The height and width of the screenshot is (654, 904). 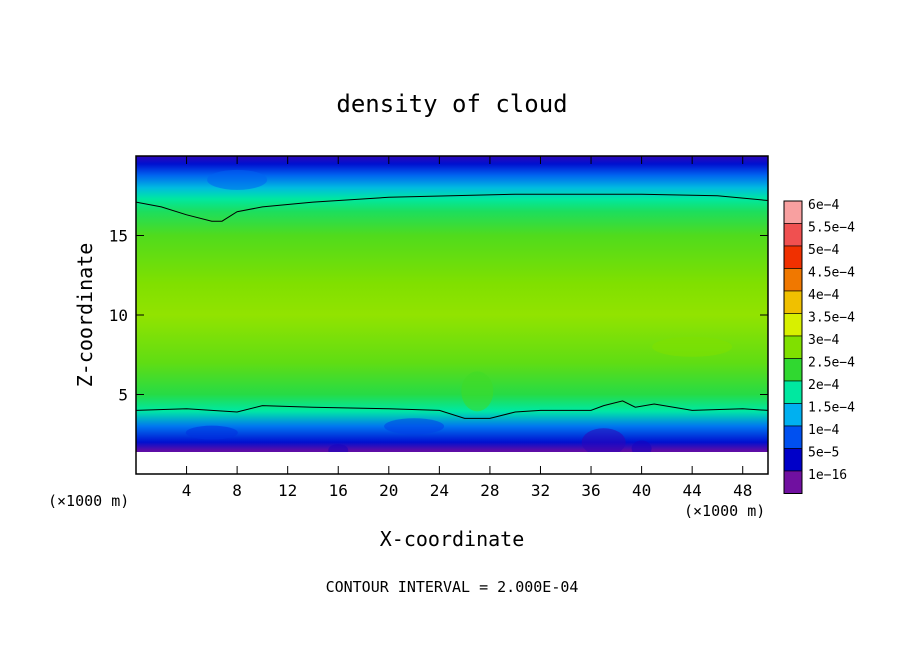 What do you see at coordinates (823, 250) in the screenshot?
I see `colorbar-label-2: 5e−4` at bounding box center [823, 250].